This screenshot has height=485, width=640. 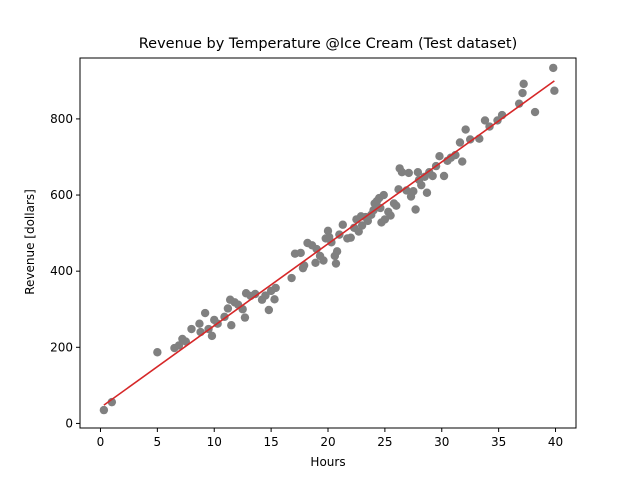 What do you see at coordinates (555, 442) in the screenshot?
I see `x-tick-label: 40` at bounding box center [555, 442].